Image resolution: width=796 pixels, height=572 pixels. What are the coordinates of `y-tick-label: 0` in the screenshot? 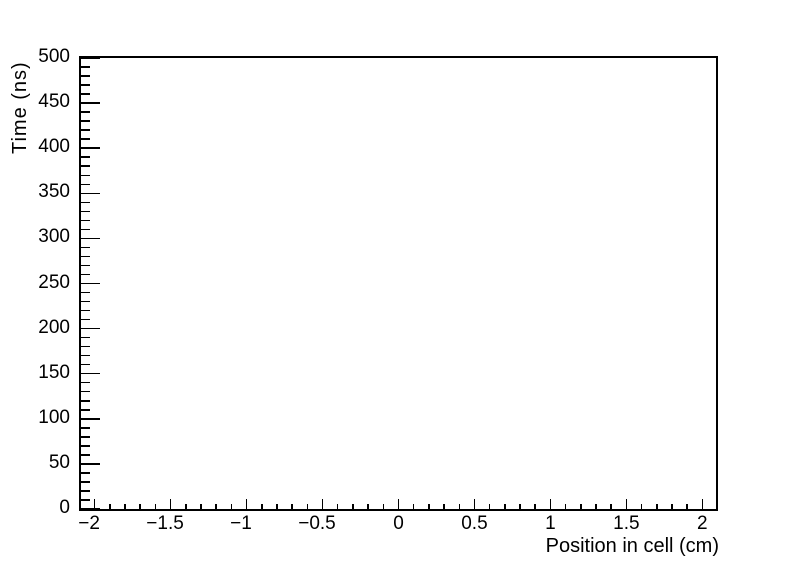 It's located at (64, 507).